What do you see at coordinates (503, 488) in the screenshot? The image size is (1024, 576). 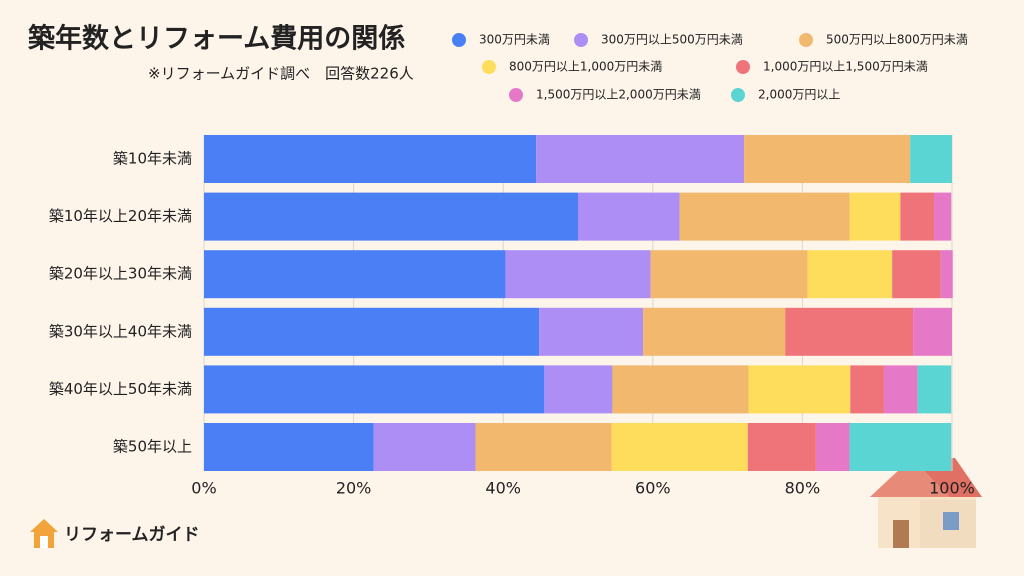 I see `x-tick-label: 40%` at bounding box center [503, 488].